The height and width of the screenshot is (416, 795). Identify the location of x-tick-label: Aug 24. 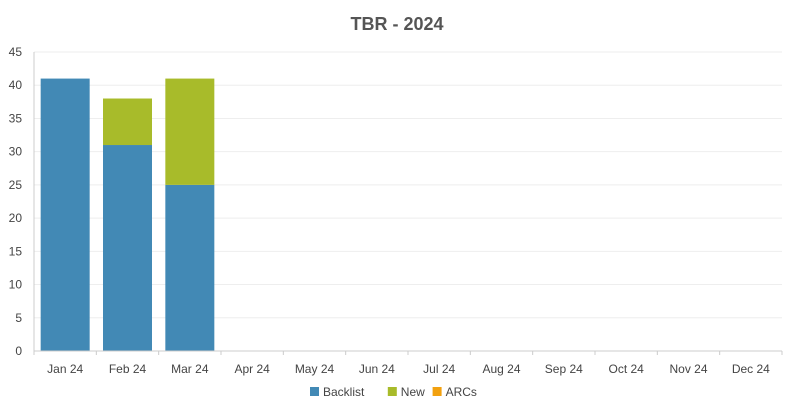
(501, 369).